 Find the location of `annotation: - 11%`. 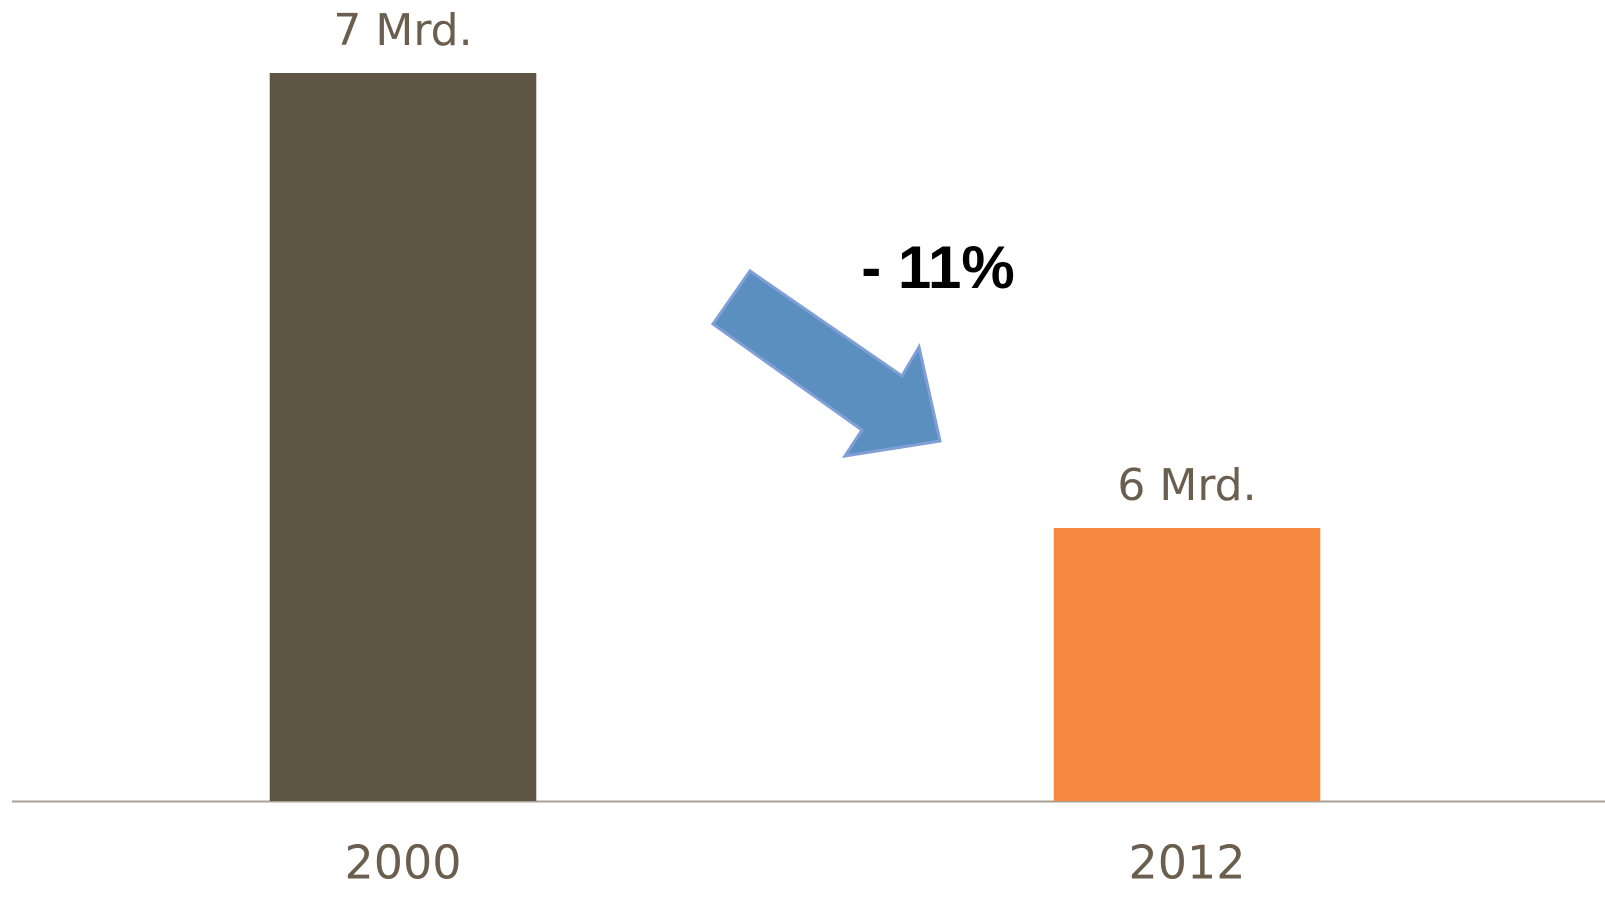

annotation: - 11% is located at coordinates (937, 267).